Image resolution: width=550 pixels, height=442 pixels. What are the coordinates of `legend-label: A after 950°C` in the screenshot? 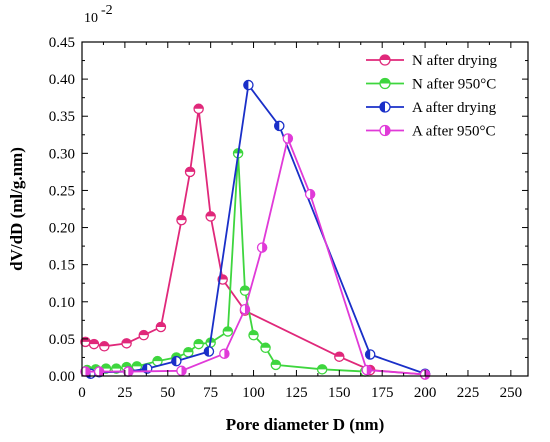 It's located at (453, 132).